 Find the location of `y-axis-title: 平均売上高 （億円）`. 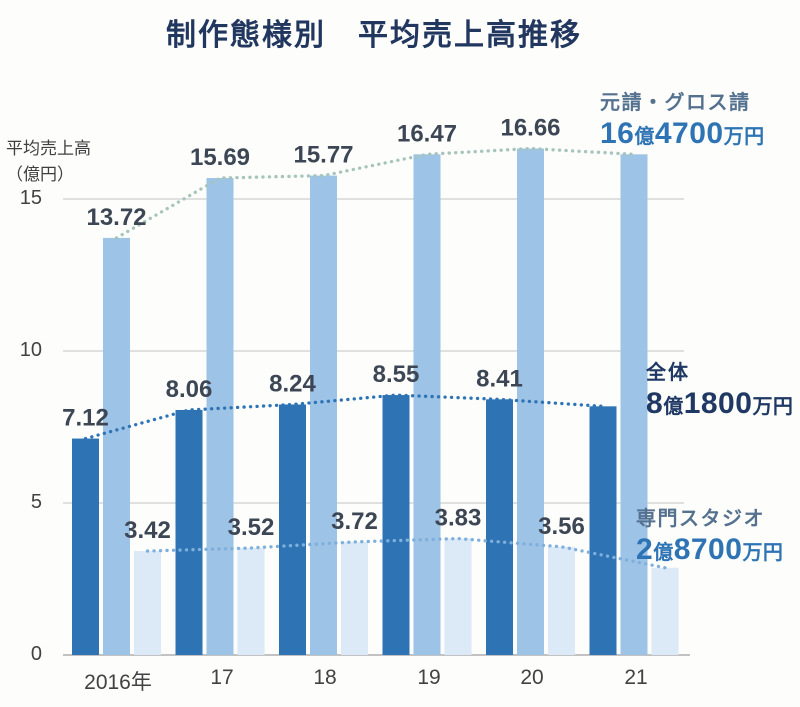

y-axis-title: 平均売上高 （億円） is located at coordinates (48, 162).